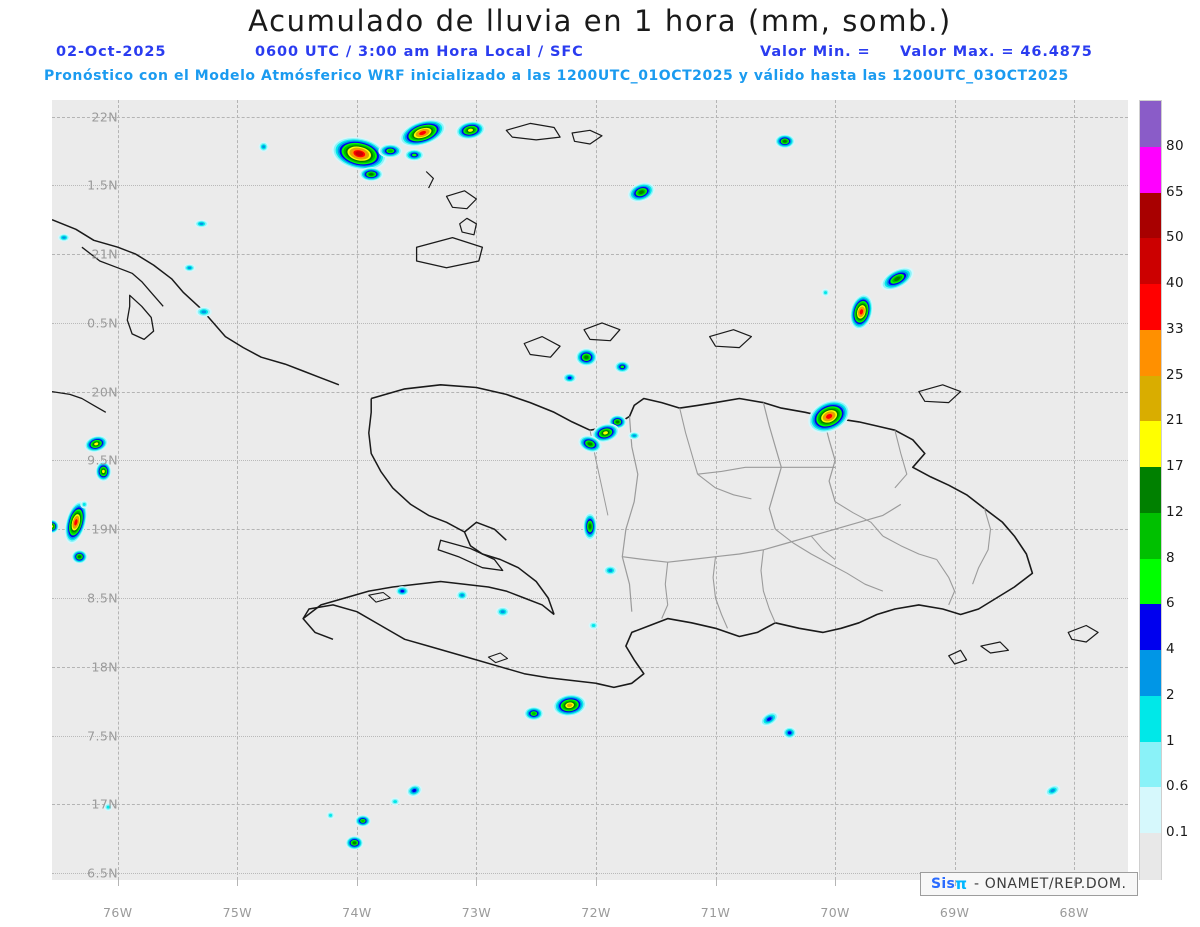 This screenshot has height=927, width=1200. I want to click on x-axis-tick-label: 72W, so click(596, 912).